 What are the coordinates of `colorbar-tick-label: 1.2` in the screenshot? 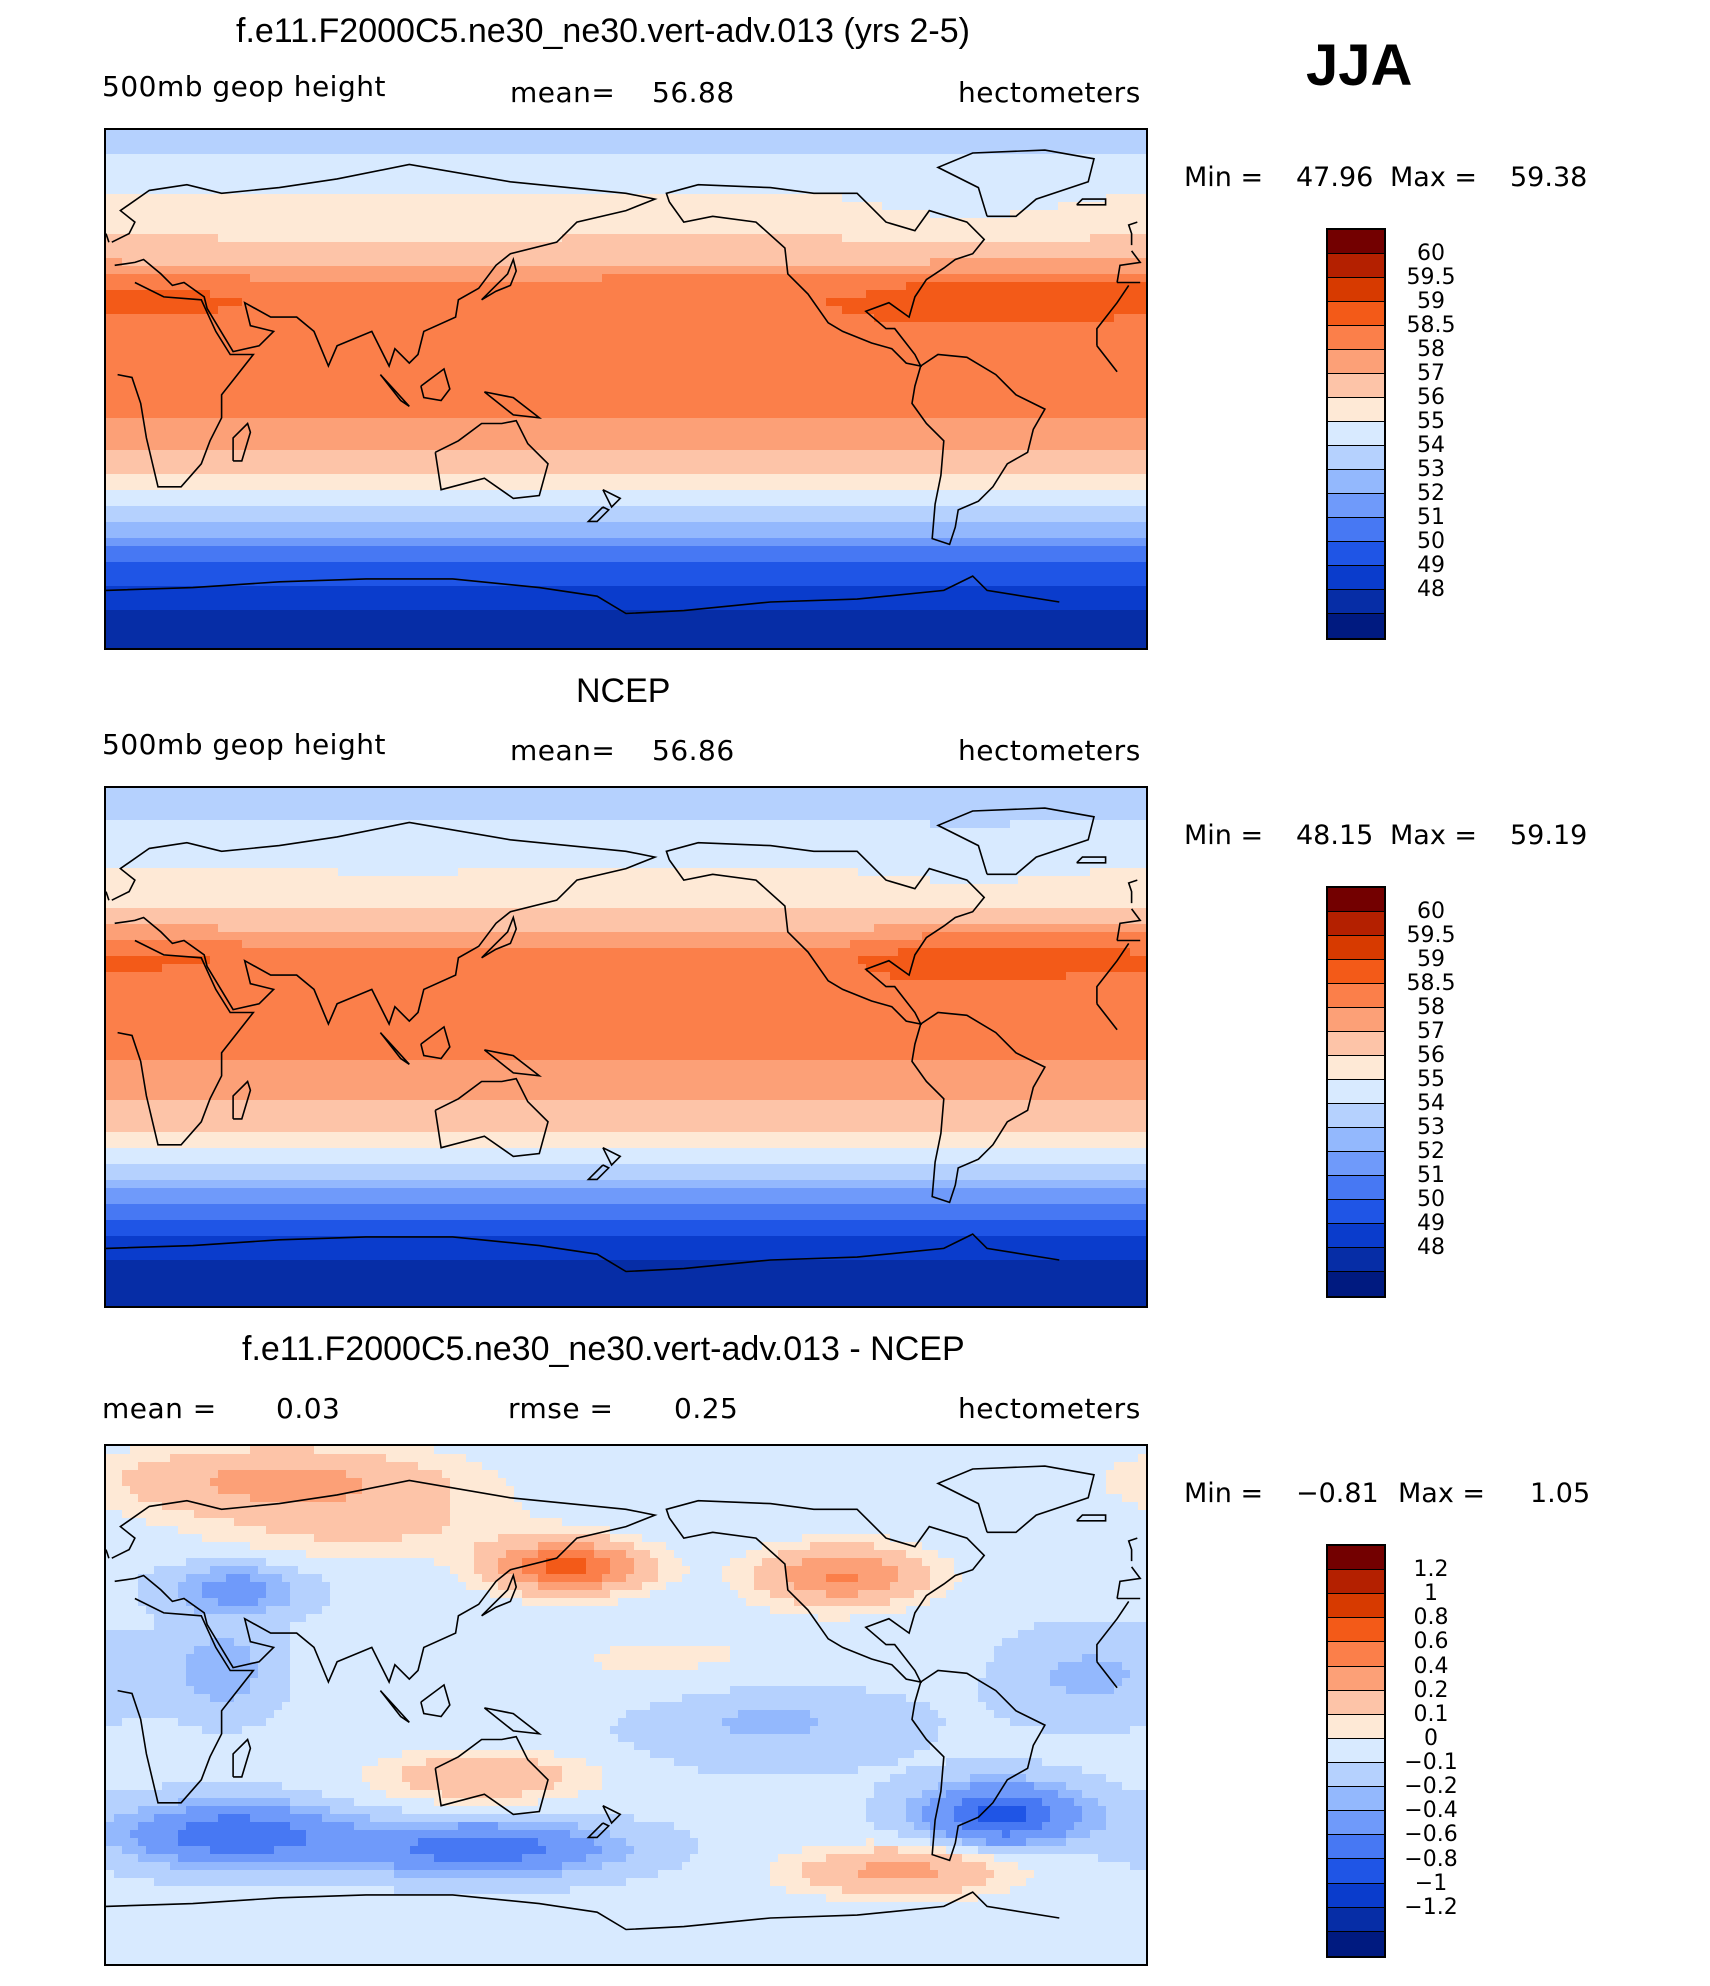 It's located at (1431, 1569).